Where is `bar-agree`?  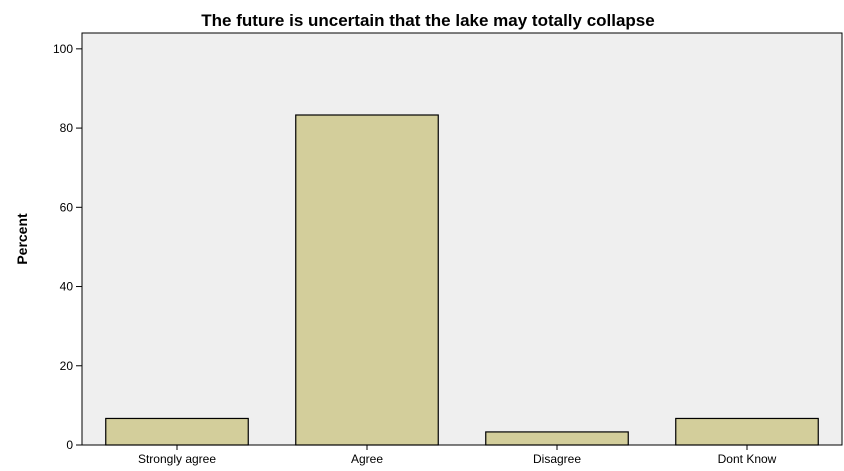
bar-agree is located at coordinates (367, 280).